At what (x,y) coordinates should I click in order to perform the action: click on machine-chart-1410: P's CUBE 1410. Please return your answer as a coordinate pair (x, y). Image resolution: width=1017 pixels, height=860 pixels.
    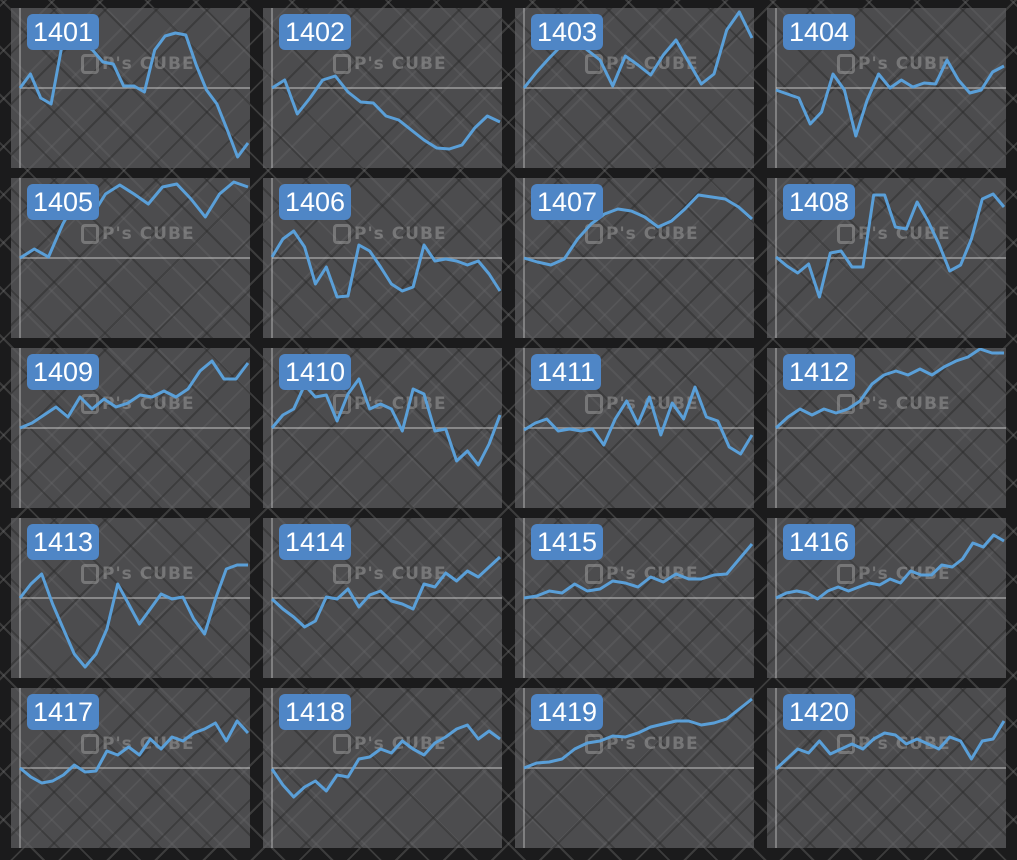
    Looking at the image, I should click on (382, 428).